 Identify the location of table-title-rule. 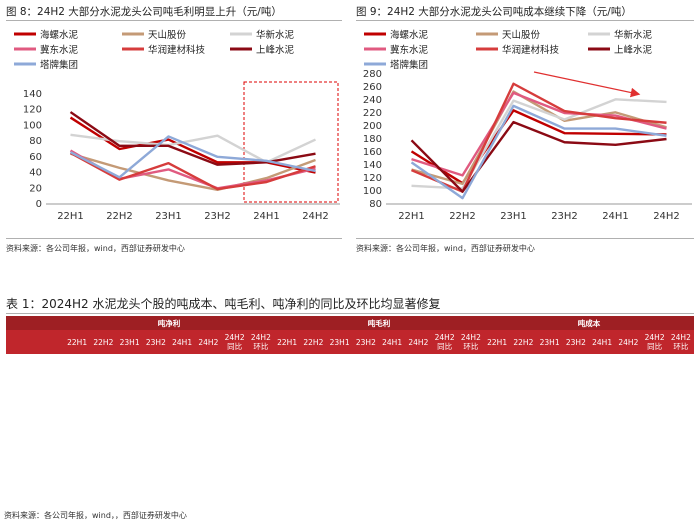
(350, 313).